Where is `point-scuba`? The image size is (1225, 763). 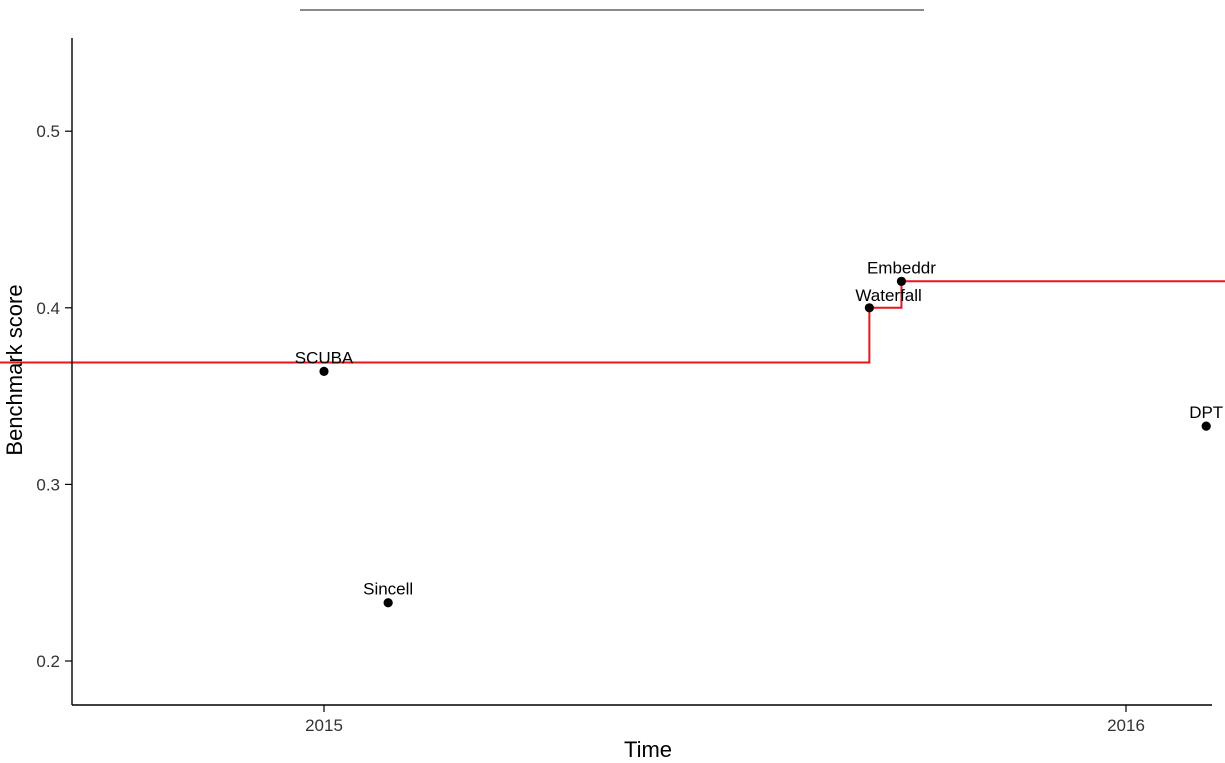 point-scuba is located at coordinates (324, 371).